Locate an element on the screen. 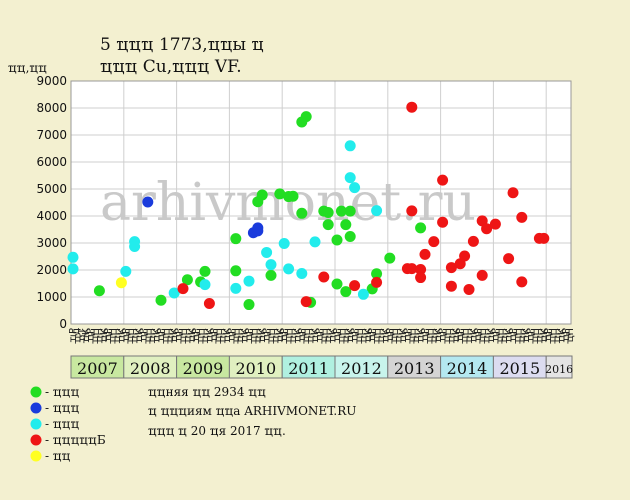 This screenshot has height=500, width=630. legend-label: - ҵҵҵҵҵБ is located at coordinates (75, 440).